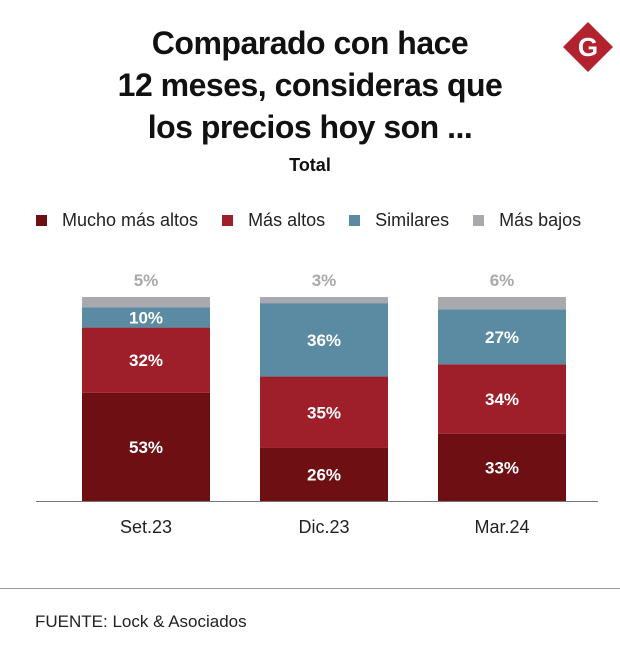  What do you see at coordinates (323, 527) in the screenshot?
I see `x-tick-label-dic-23: Dic.23` at bounding box center [323, 527].